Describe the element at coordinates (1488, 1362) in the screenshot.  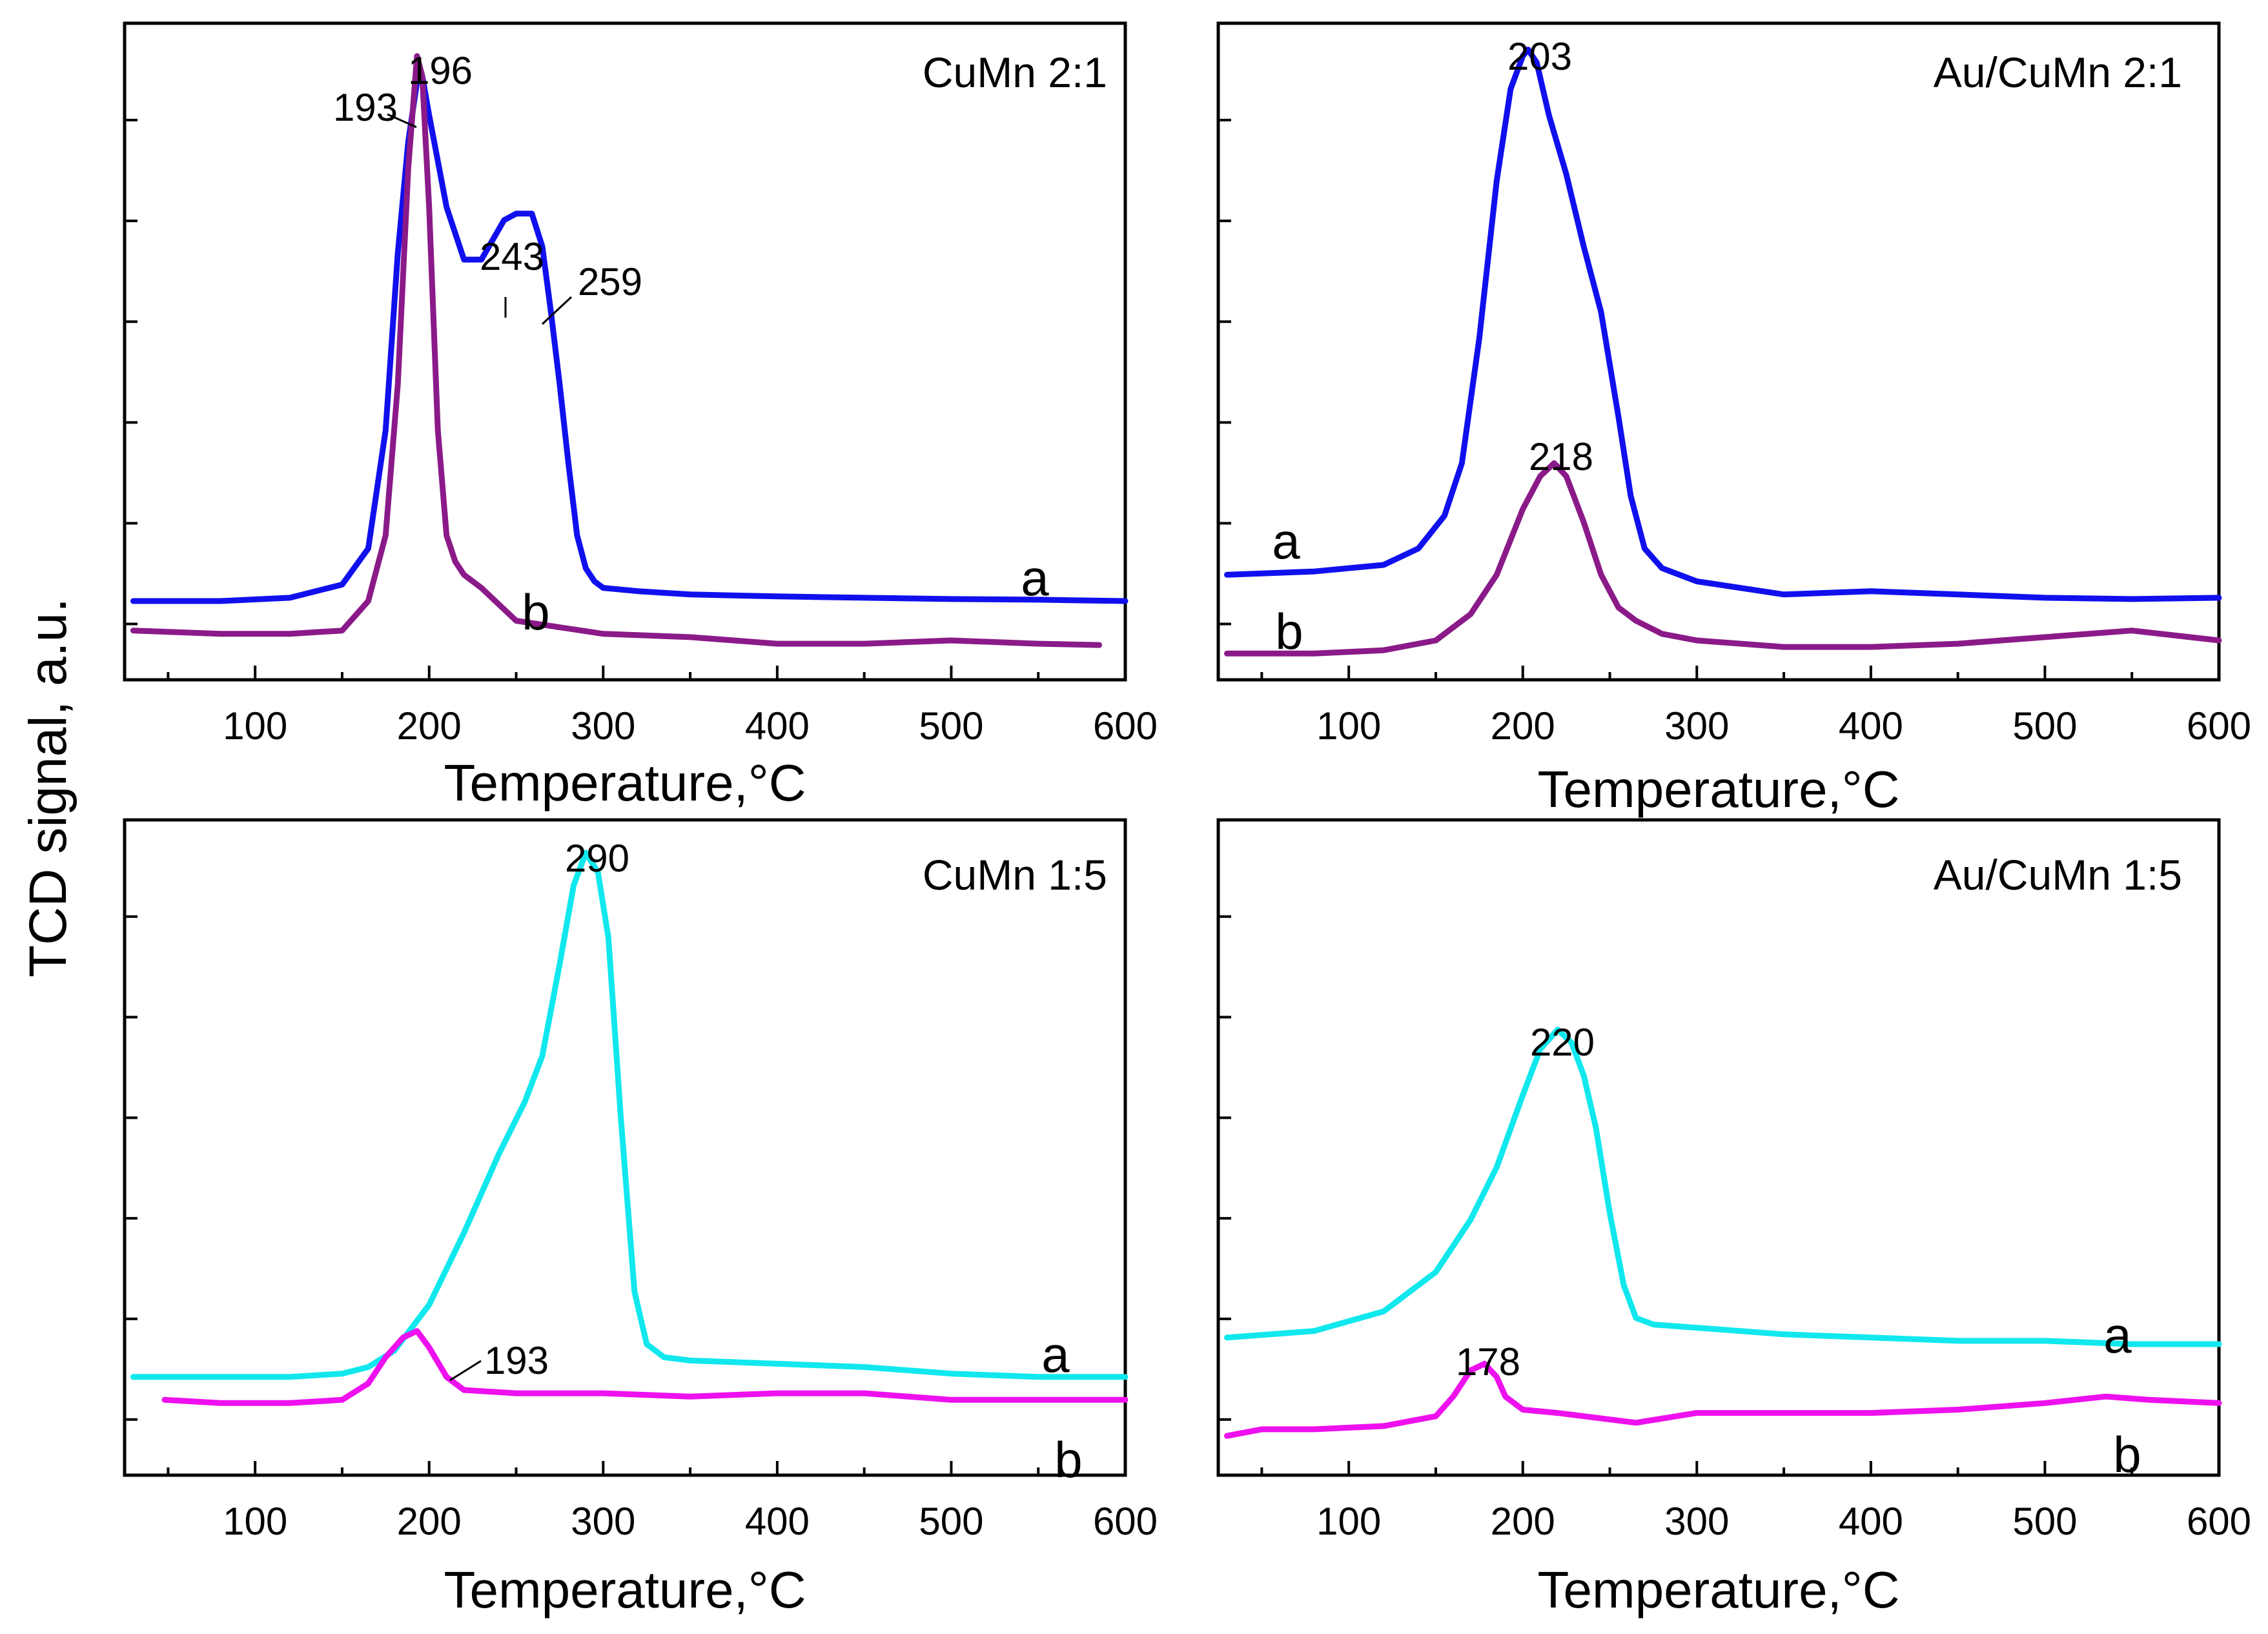
I see `peak-label-178: 178` at that location.